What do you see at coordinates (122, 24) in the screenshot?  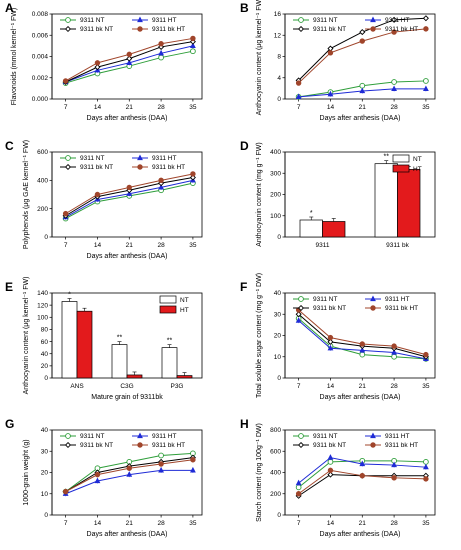 I see `legend: 9311 NT 9311 HT 9311 bk NT 9311 bk HT` at bounding box center [122, 24].